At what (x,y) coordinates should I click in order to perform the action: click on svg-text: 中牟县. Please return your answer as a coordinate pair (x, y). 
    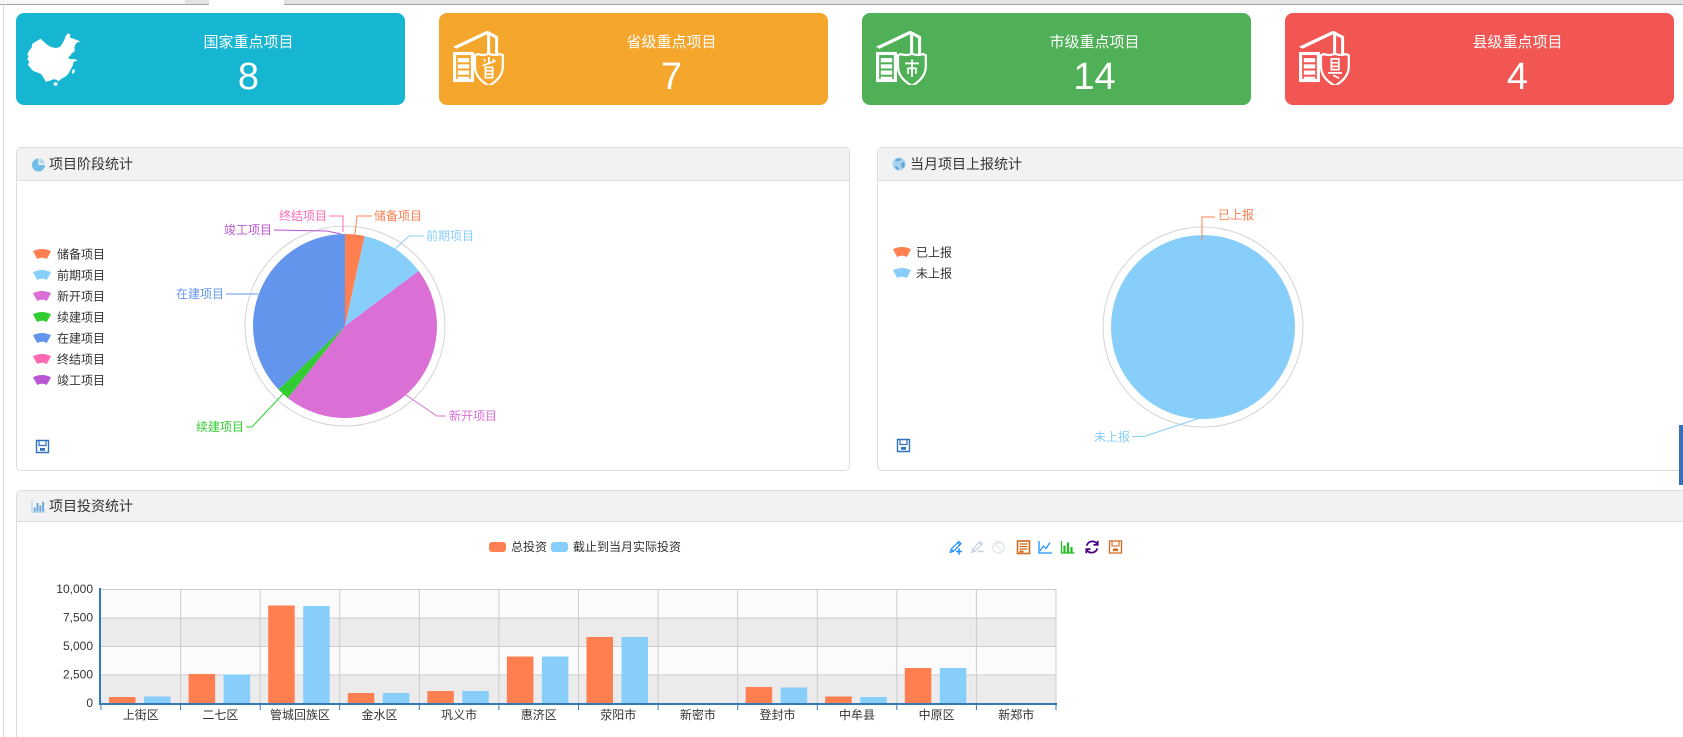
    Looking at the image, I should click on (857, 714).